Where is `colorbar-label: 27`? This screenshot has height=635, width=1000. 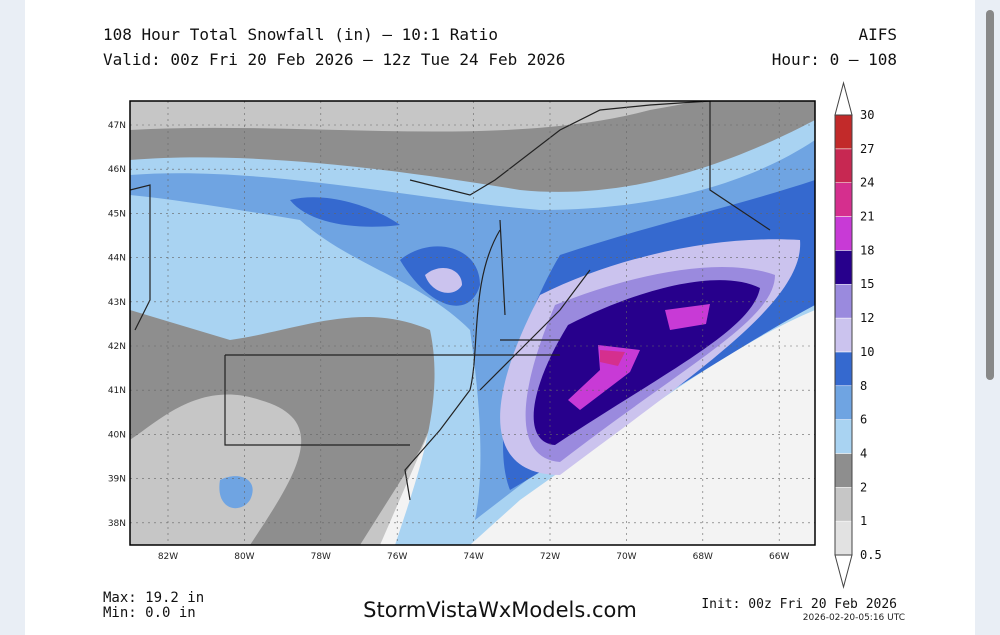 colorbar-label: 27 is located at coordinates (867, 149).